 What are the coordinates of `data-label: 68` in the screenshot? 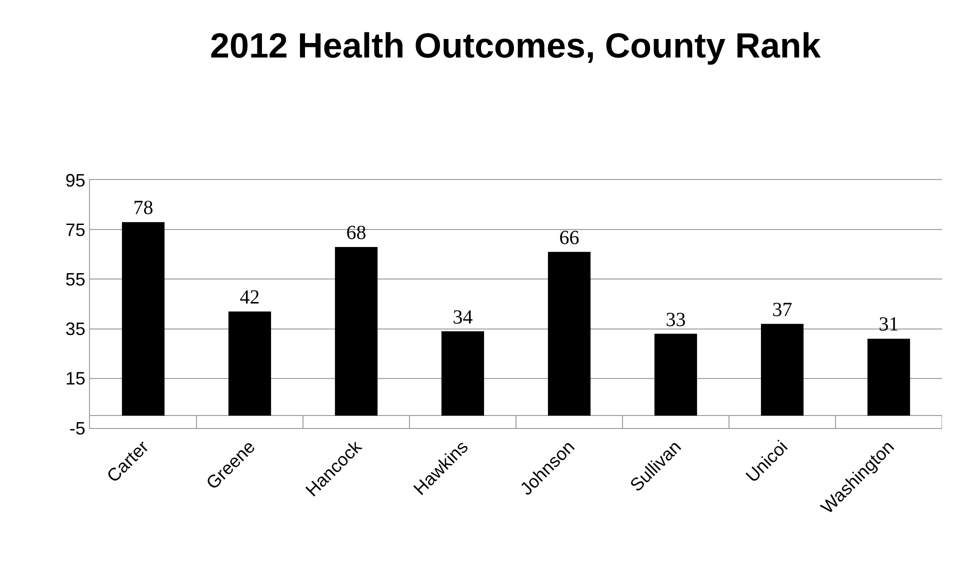 It's located at (356, 233).